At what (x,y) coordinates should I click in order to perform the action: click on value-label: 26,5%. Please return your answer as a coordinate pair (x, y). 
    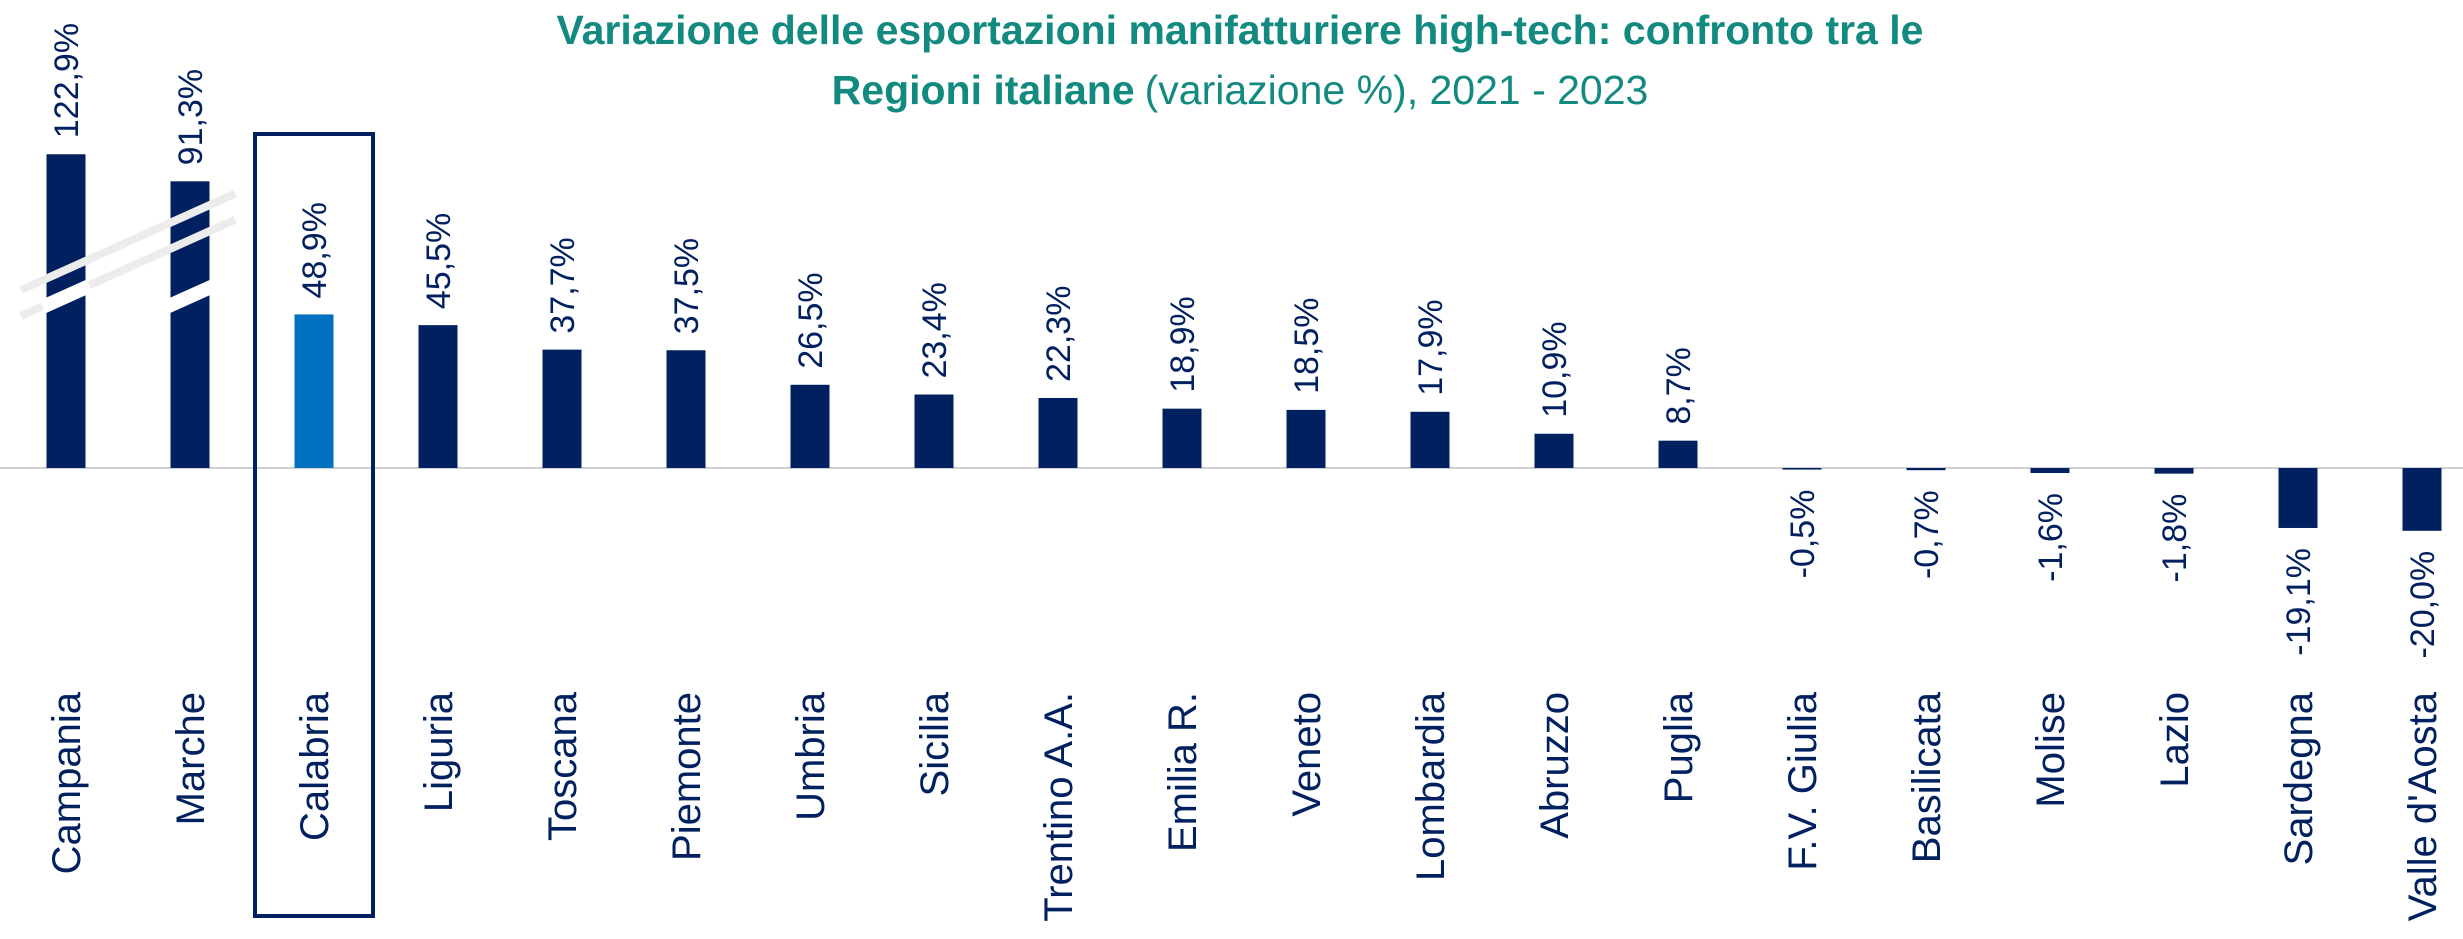
    Looking at the image, I should click on (811, 320).